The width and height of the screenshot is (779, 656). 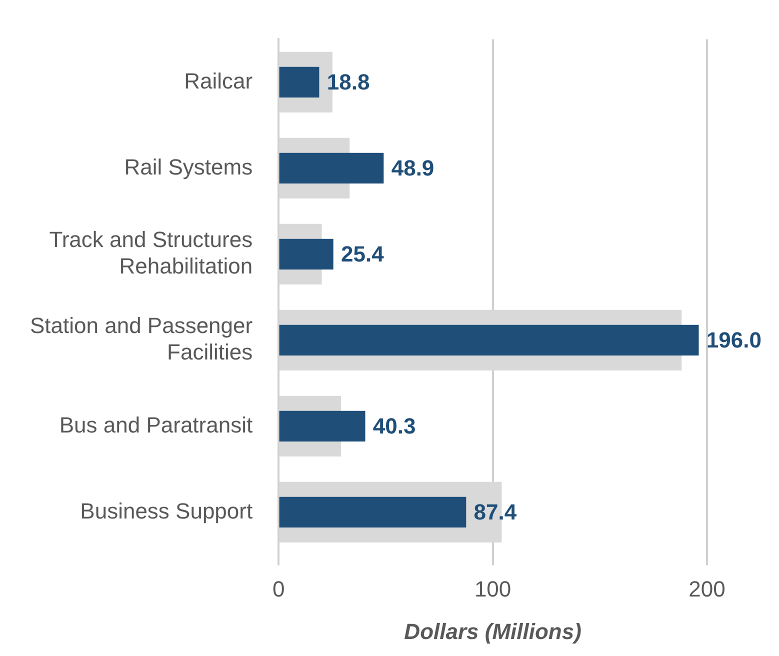 I want to click on y-tick-label: Track and Structures Rehabilitation, so click(x=151, y=252).